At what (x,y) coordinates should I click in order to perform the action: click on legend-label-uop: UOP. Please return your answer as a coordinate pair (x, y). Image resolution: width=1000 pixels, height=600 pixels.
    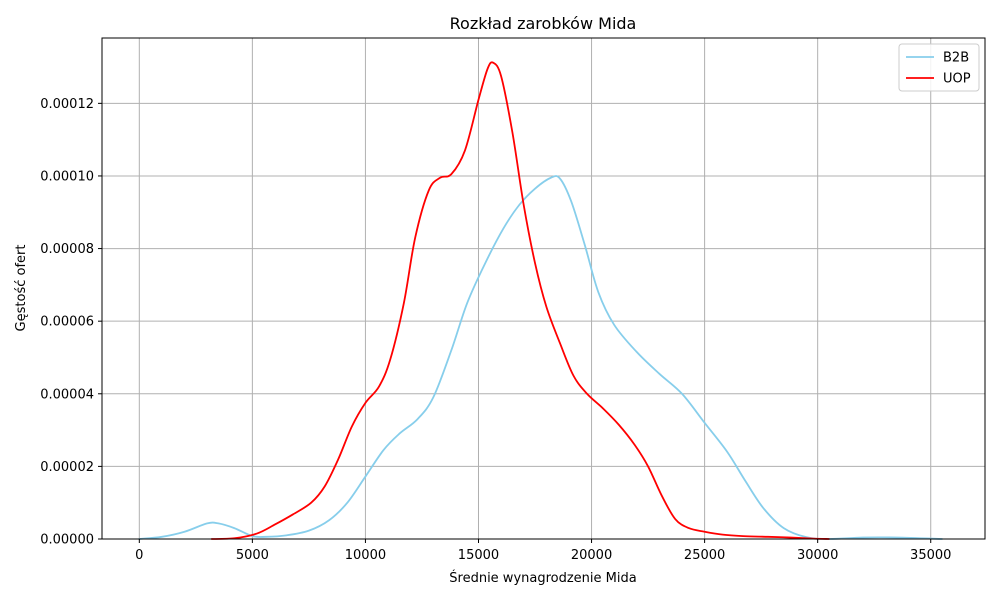
    Looking at the image, I should click on (957, 79).